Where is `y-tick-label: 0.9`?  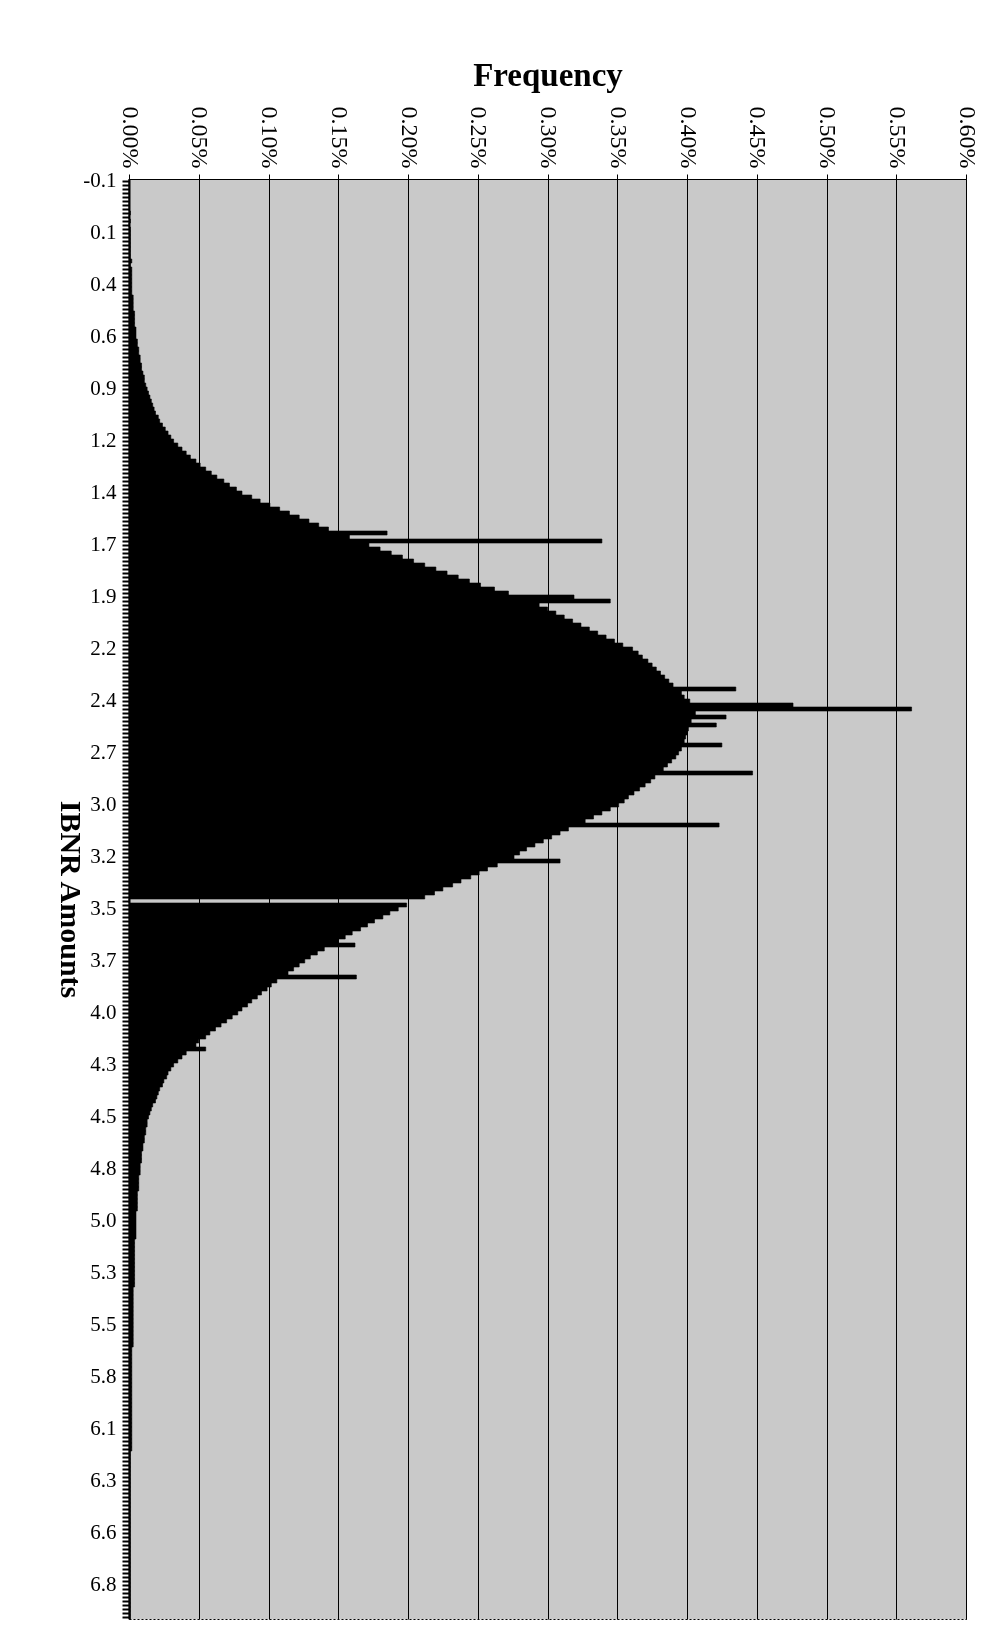 y-tick-label: 0.9 is located at coordinates (103, 388).